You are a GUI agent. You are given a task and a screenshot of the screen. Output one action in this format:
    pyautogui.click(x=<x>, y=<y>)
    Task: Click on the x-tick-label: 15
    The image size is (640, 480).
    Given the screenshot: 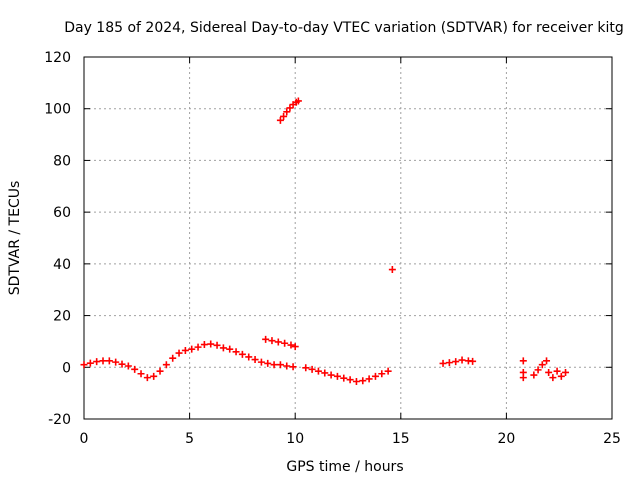 What is the action you would take?
    pyautogui.click(x=401, y=439)
    